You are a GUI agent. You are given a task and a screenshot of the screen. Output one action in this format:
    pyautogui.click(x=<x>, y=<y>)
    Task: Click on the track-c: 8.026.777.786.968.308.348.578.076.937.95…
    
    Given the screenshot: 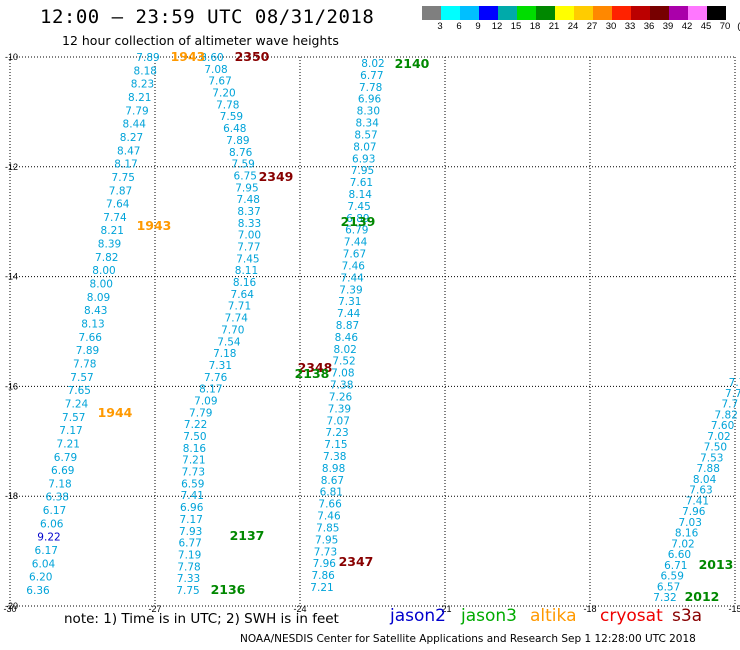 What is the action you would take?
    pyautogui.click(x=347, y=326)
    